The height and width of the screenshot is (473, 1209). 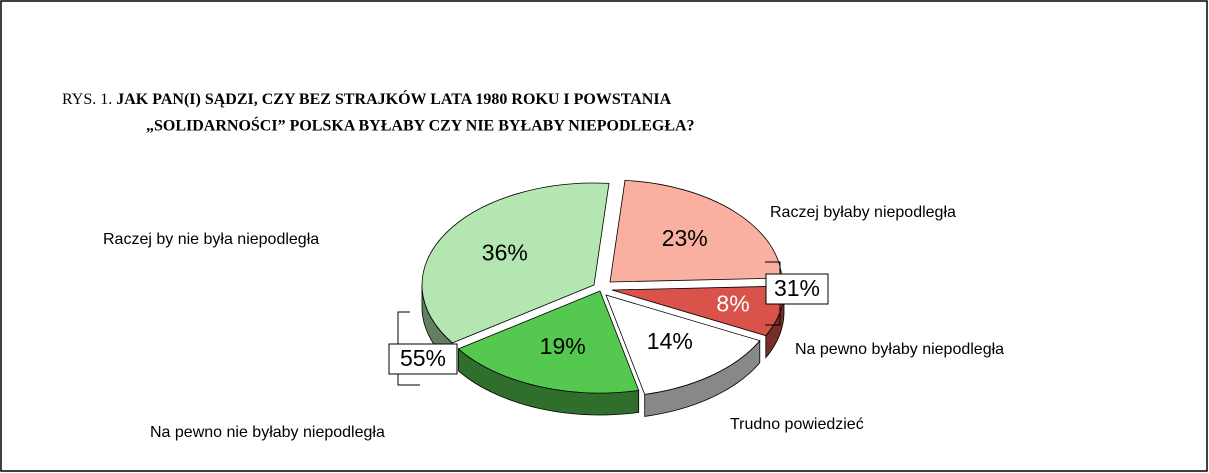 What do you see at coordinates (863, 212) in the screenshot?
I see `category-label: Raczej byłaby niepodległa` at bounding box center [863, 212].